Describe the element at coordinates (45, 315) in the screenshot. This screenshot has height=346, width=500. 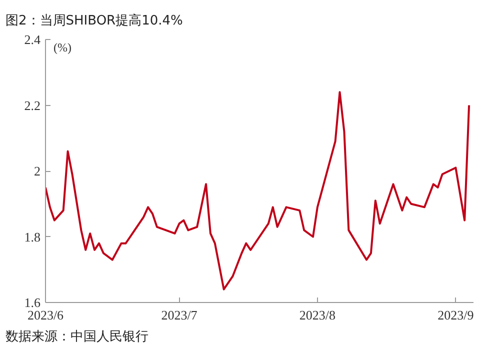
I see `x-tick-label: 2023/6` at that location.